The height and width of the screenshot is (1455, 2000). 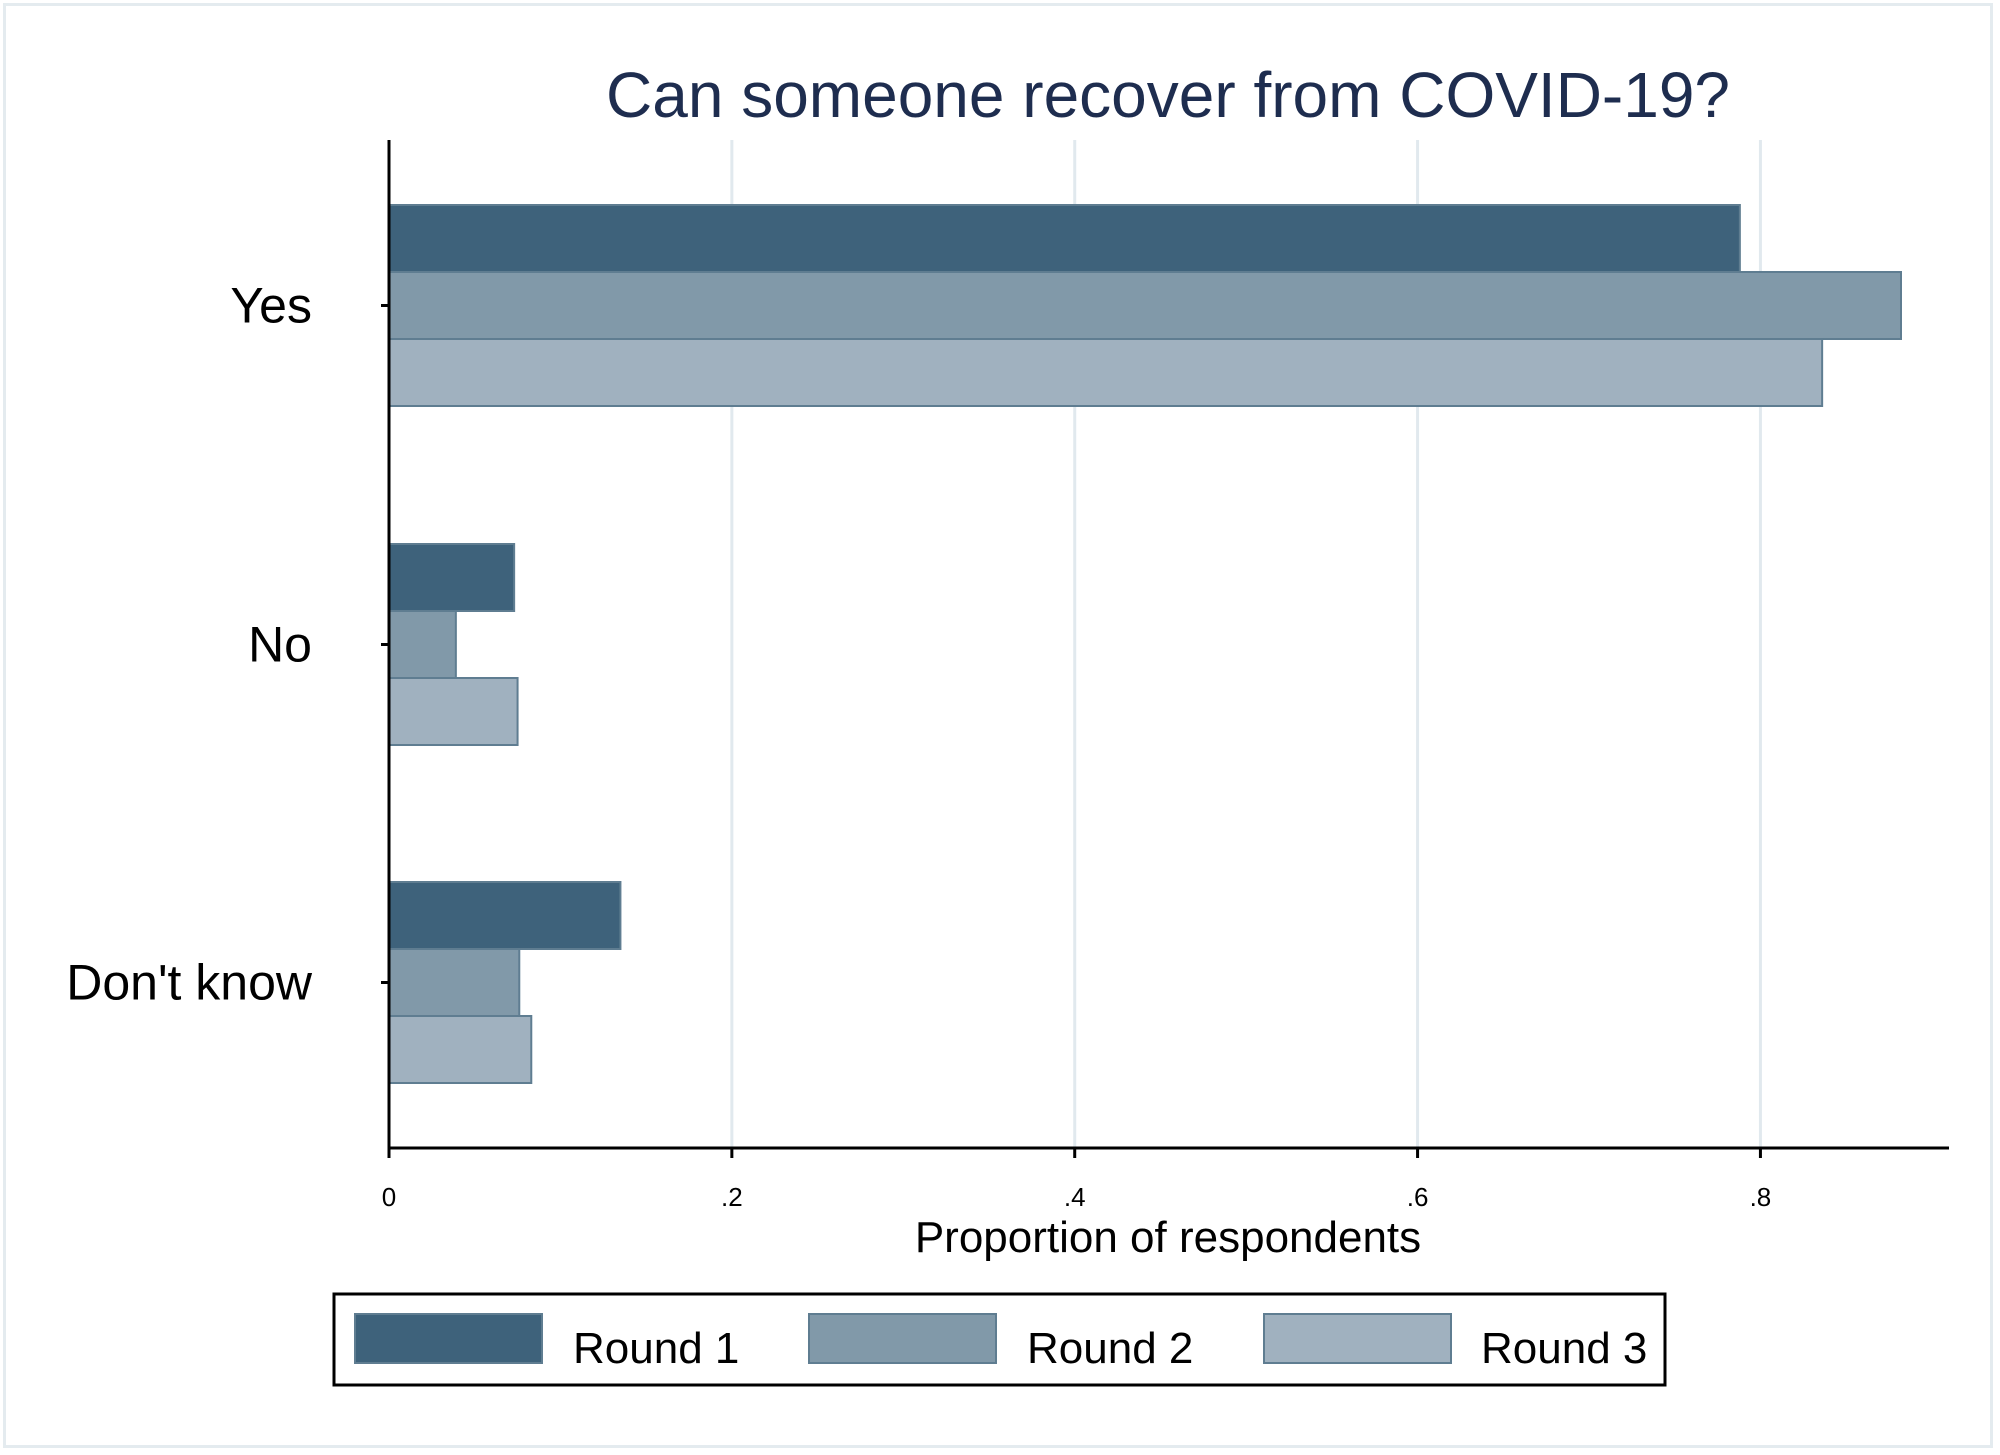 What do you see at coordinates (452, 577) in the screenshot?
I see `bar-round-1-no` at bounding box center [452, 577].